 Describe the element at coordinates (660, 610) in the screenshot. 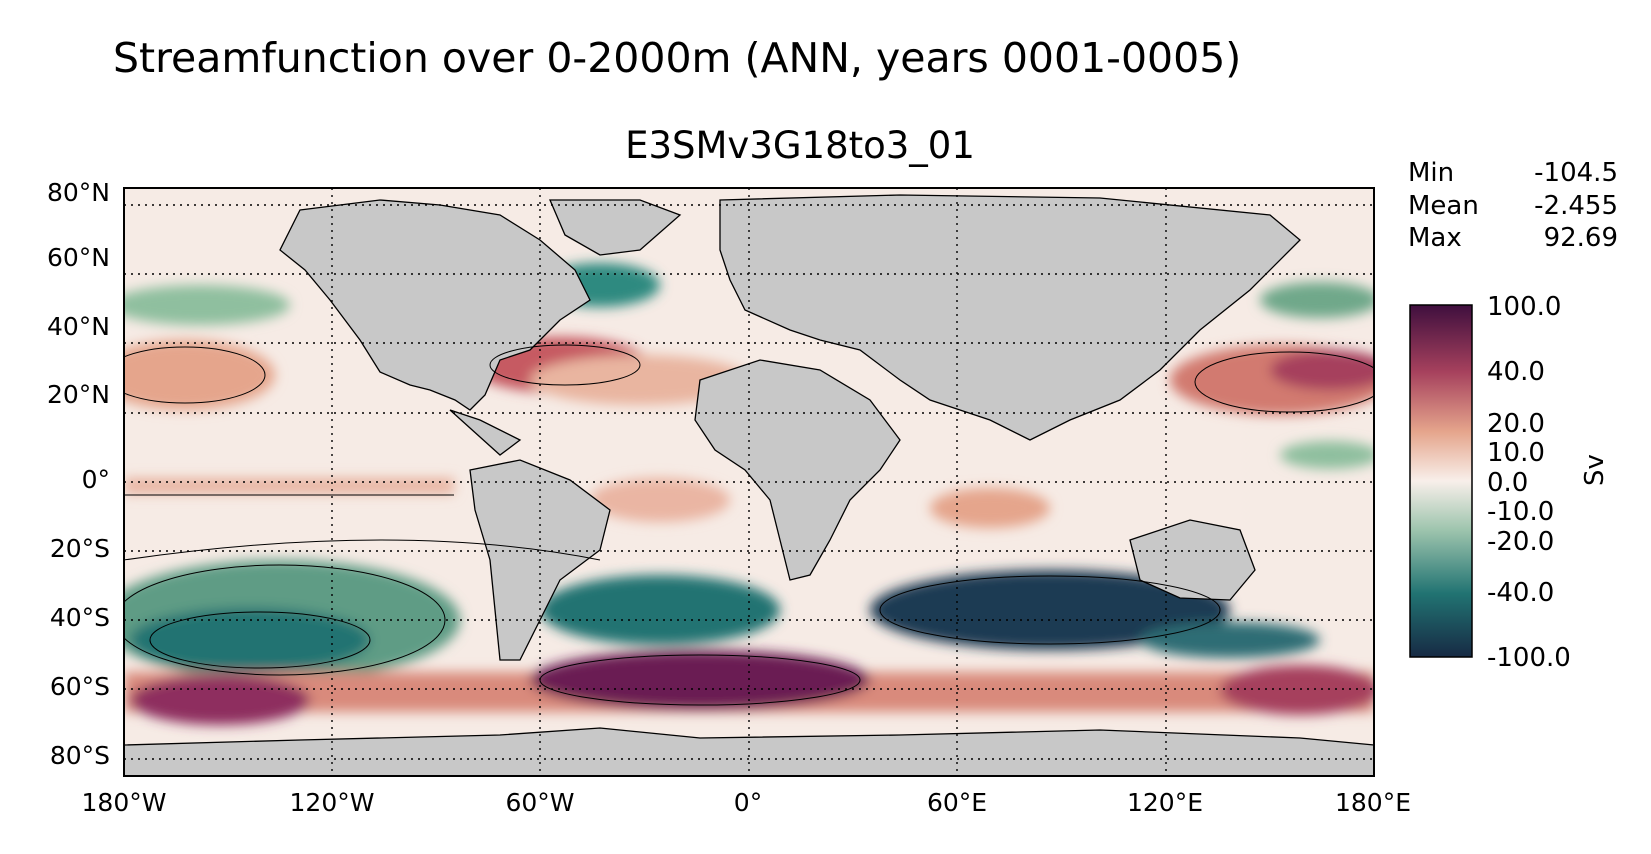

I see `s-atlantic-subtropical-gyre` at that location.